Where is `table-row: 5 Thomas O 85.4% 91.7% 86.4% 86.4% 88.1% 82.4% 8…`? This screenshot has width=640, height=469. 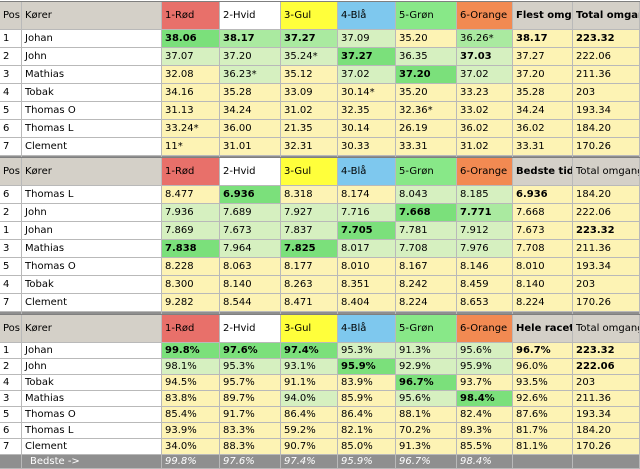
table-row: 5 Thomas O 85.4% 91.7% 86.4% 86.4% 88.1% 82.4% 8… is located at coordinates (320, 415).